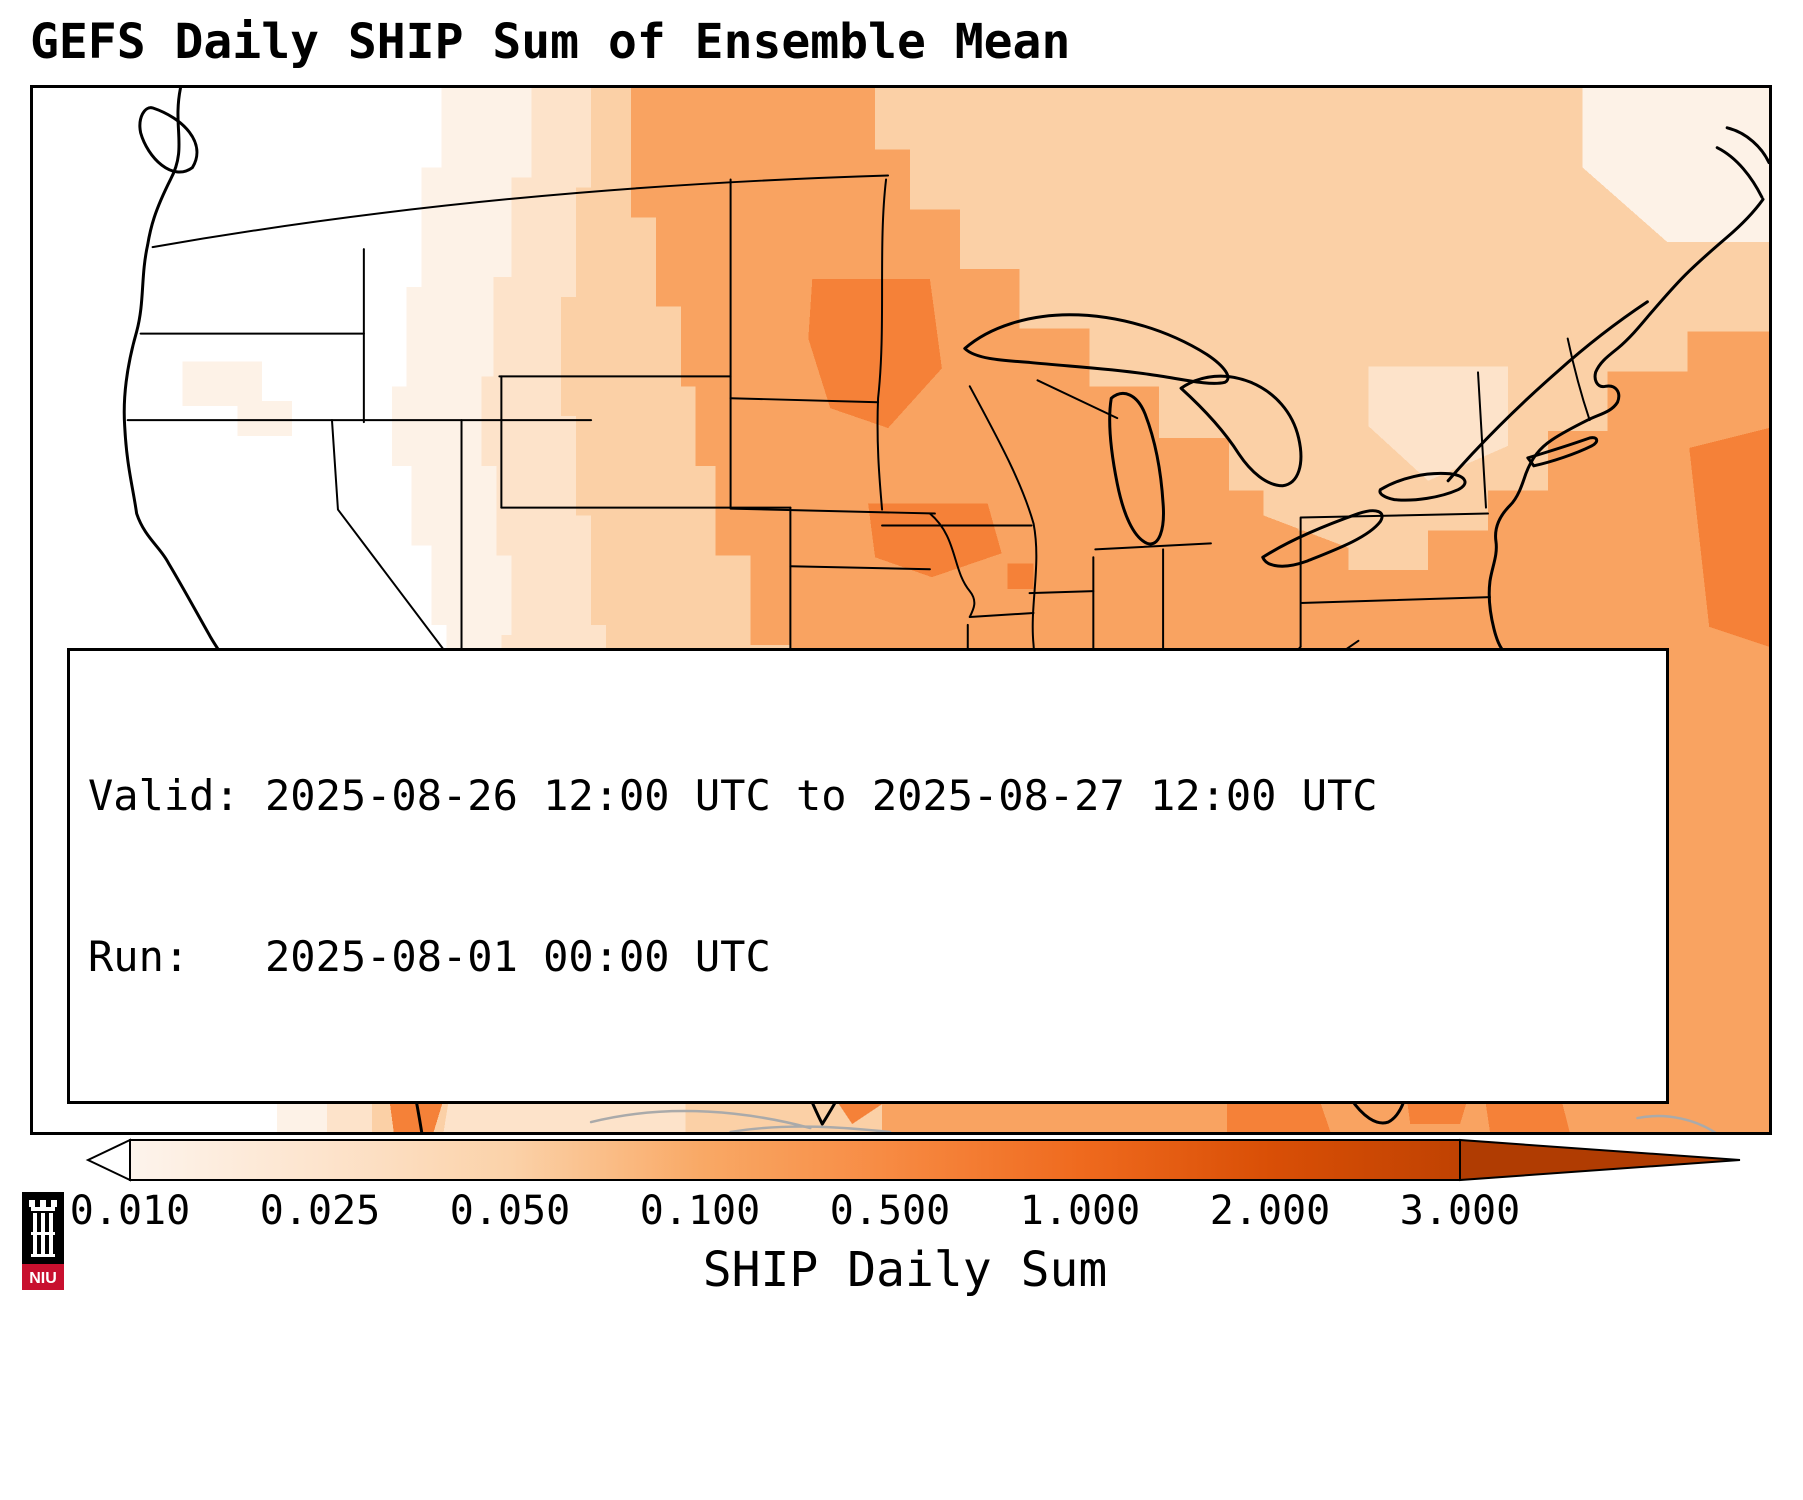 Image resolution: width=1803 pixels, height=1500 pixels. What do you see at coordinates (168, 140) in the screenshot?
I see `vancouver-island` at bounding box center [168, 140].